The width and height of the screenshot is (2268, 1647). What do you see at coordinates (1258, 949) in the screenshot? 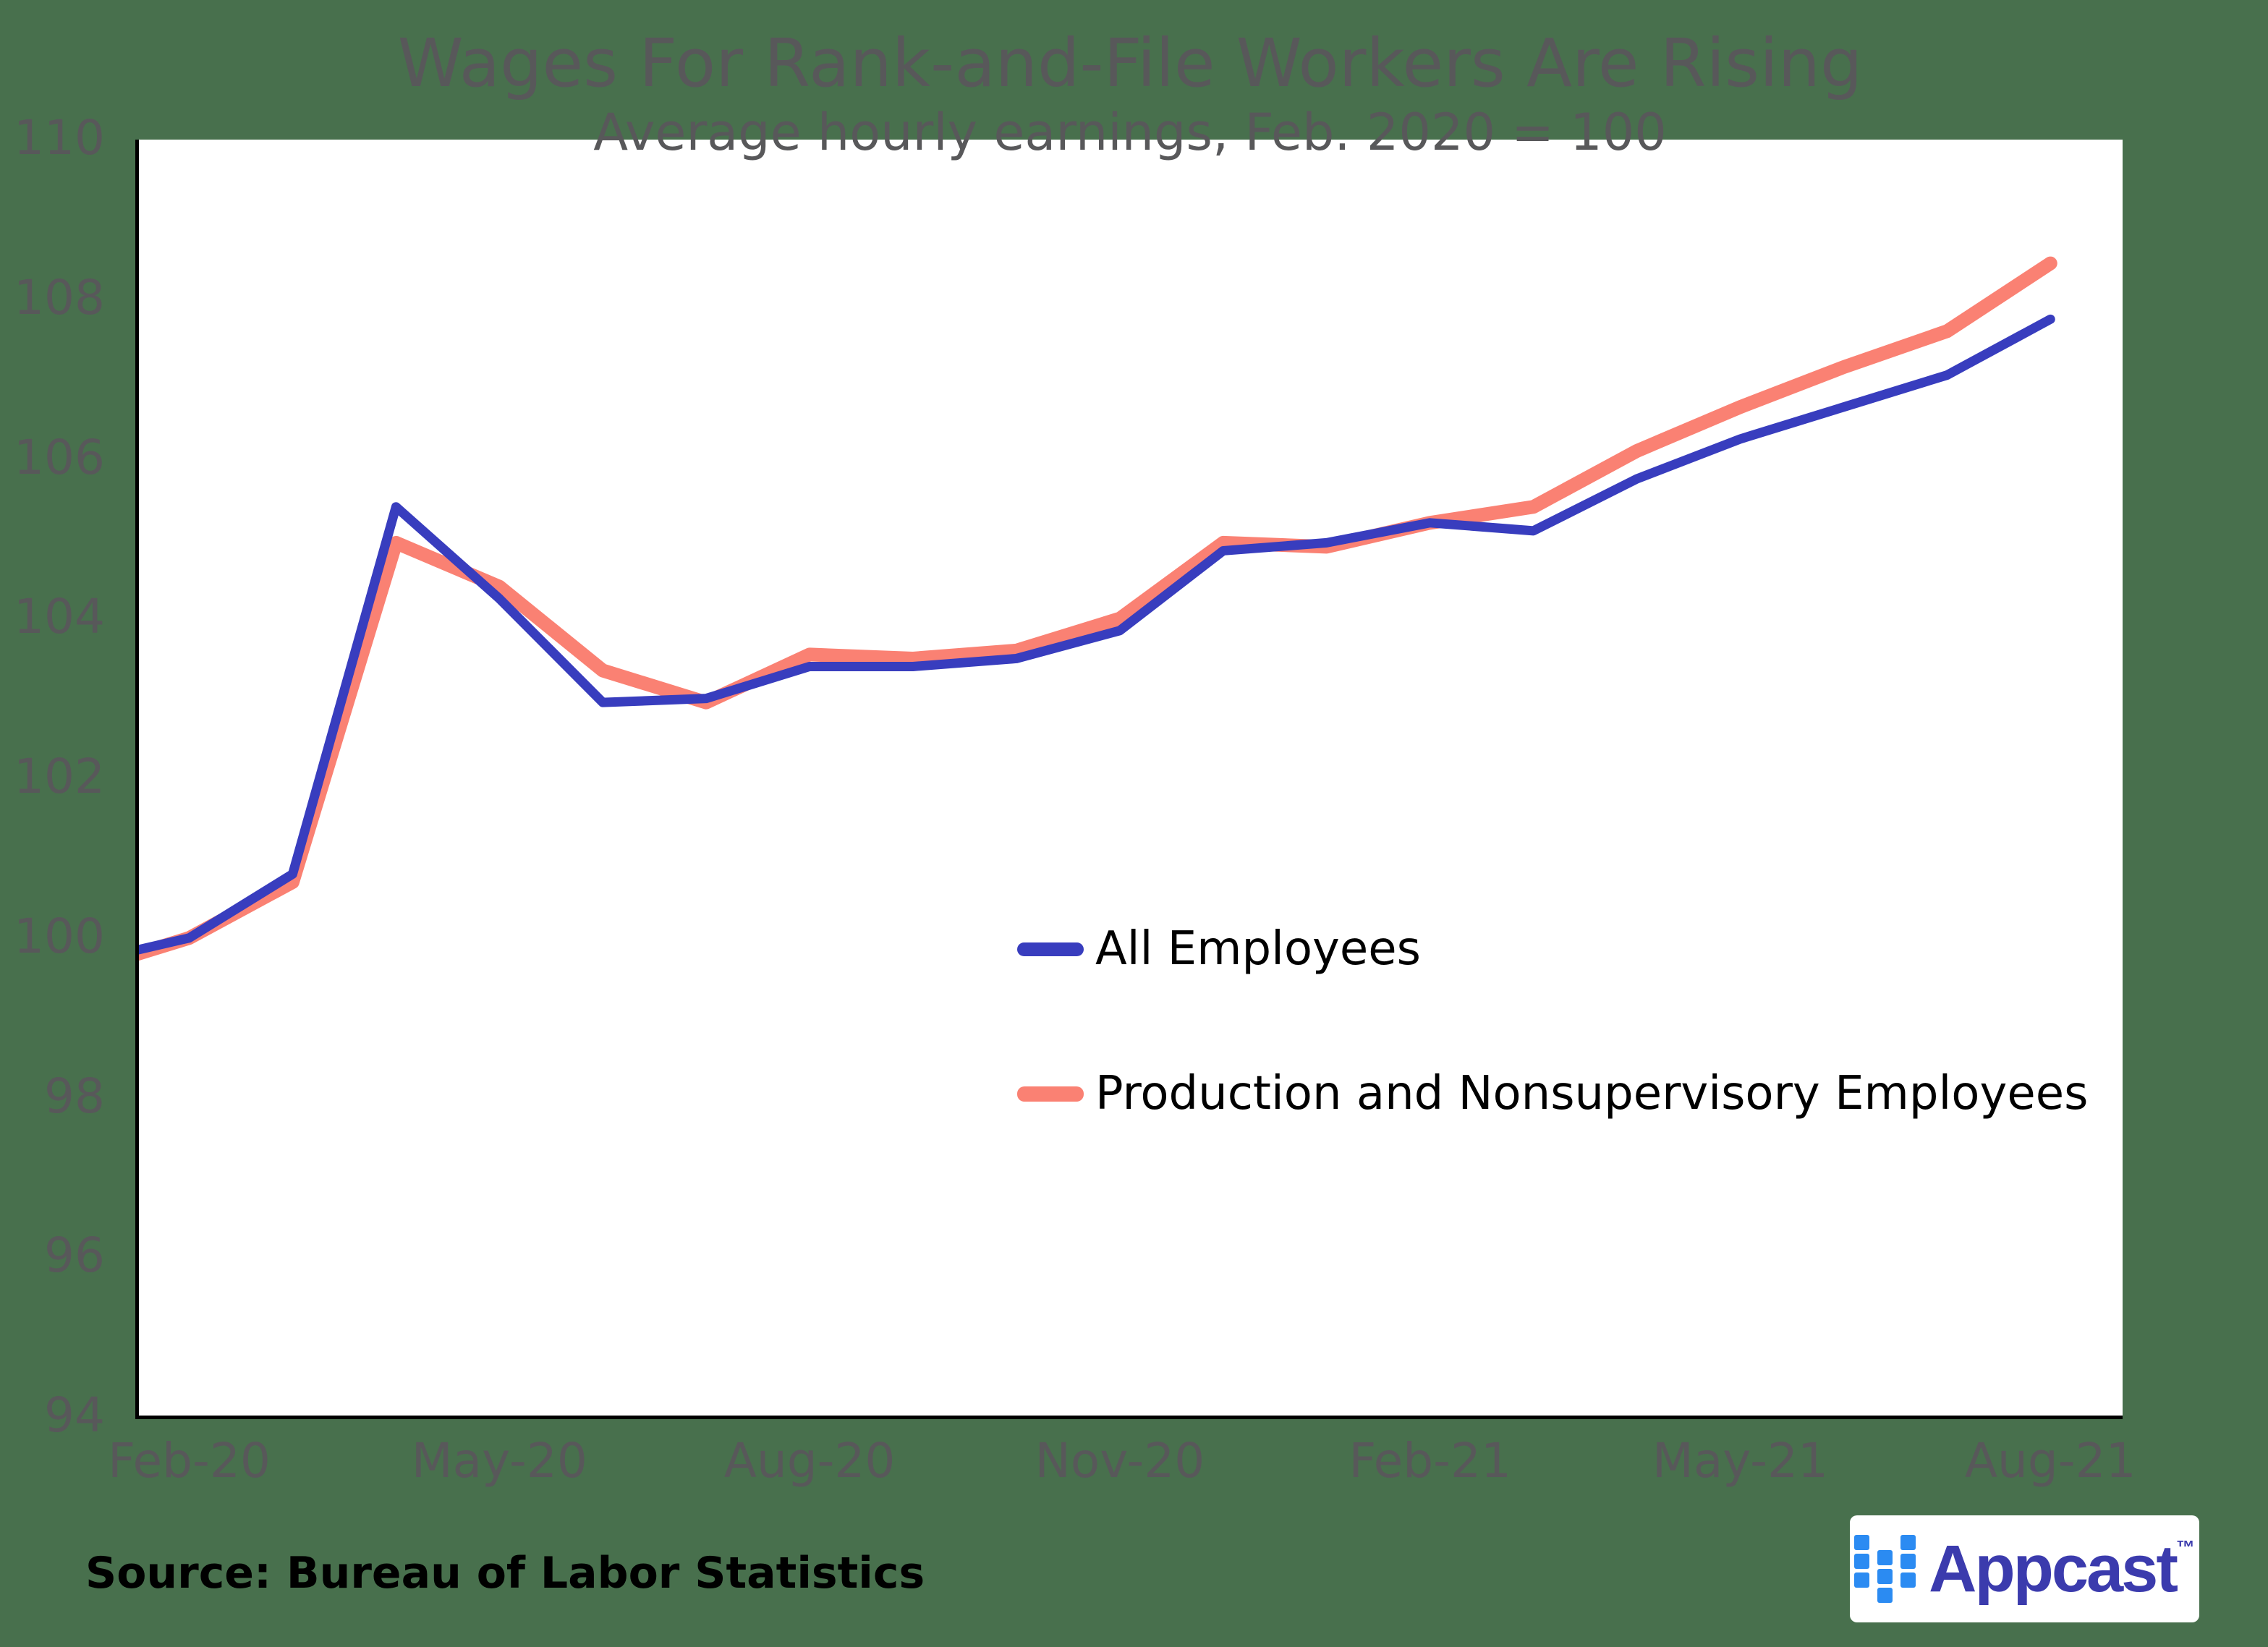
I see `legend-label-all-employees: All Employees` at bounding box center [1258, 949].